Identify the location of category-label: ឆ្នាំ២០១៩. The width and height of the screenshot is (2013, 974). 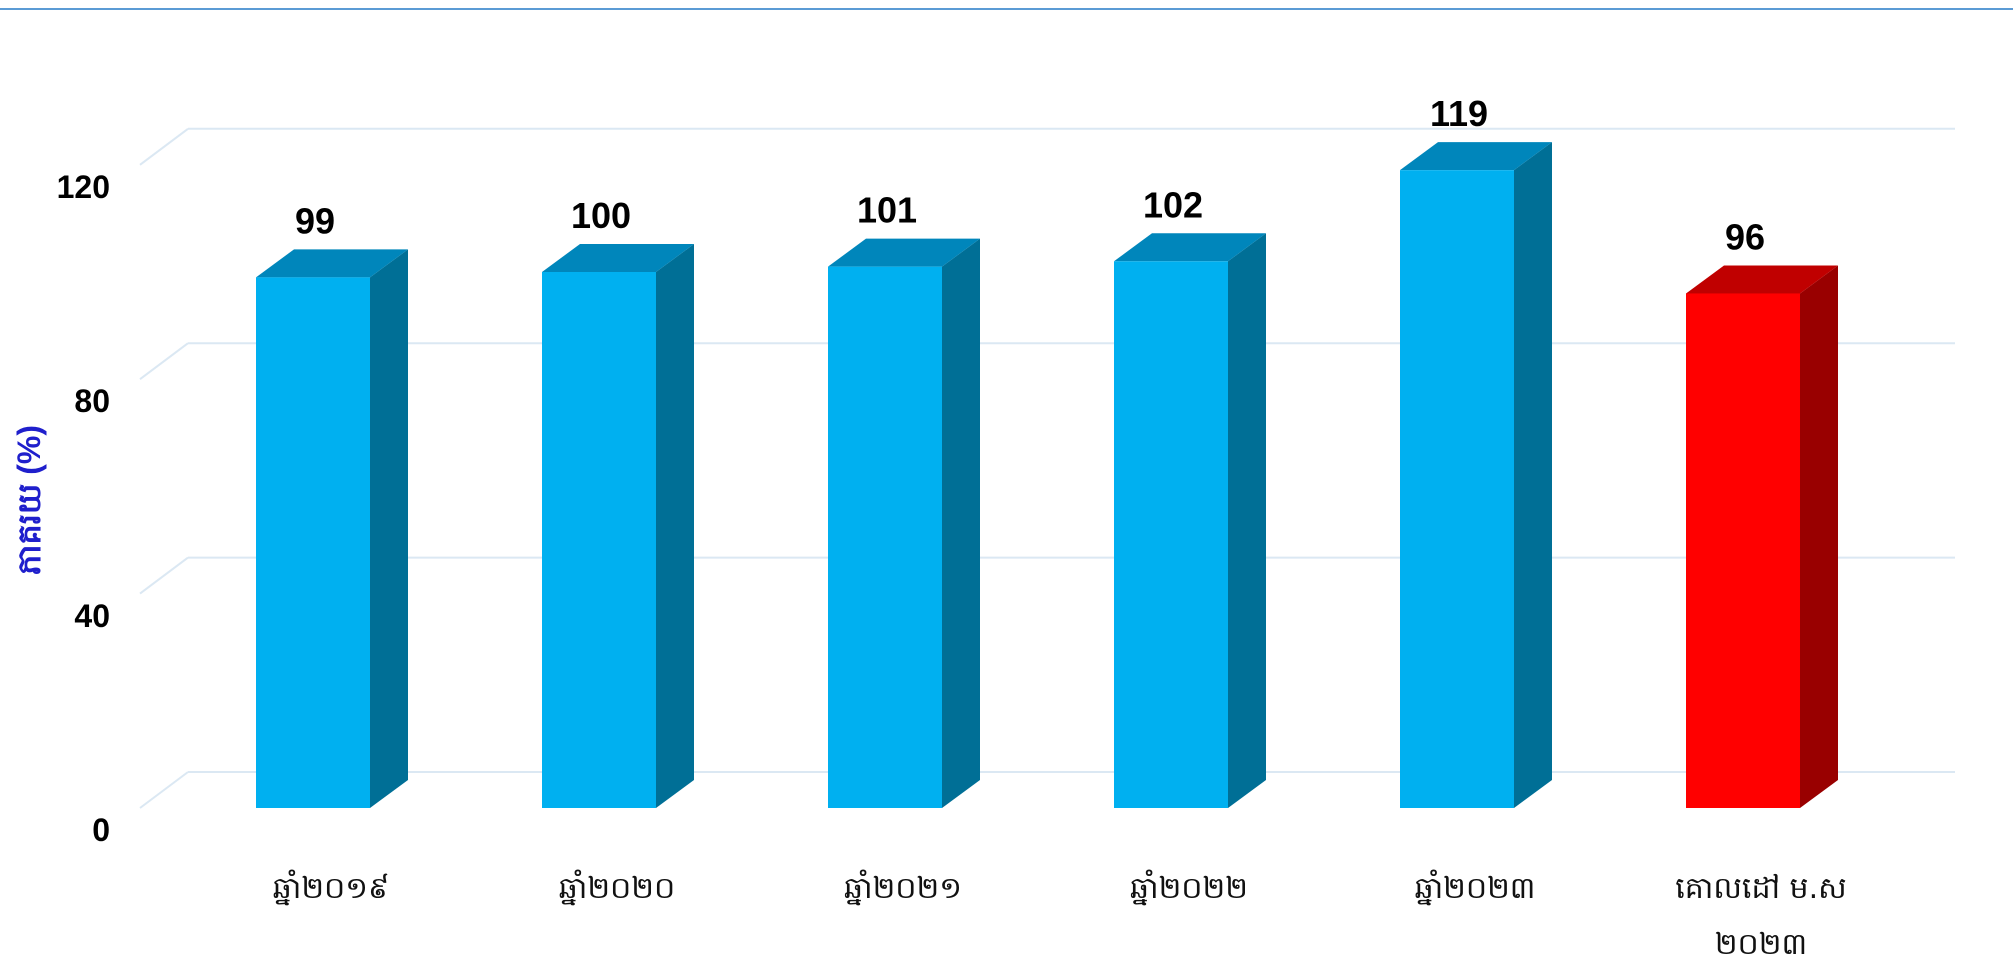
(331, 887).